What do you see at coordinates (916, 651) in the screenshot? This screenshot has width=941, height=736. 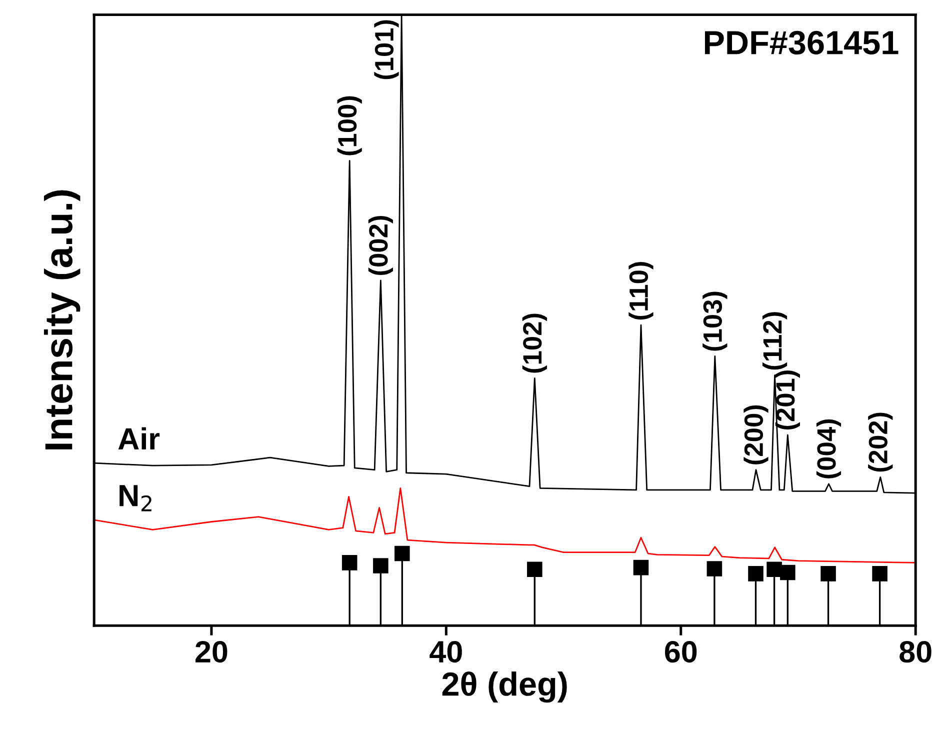 I see `x-tick-label: 80` at bounding box center [916, 651].